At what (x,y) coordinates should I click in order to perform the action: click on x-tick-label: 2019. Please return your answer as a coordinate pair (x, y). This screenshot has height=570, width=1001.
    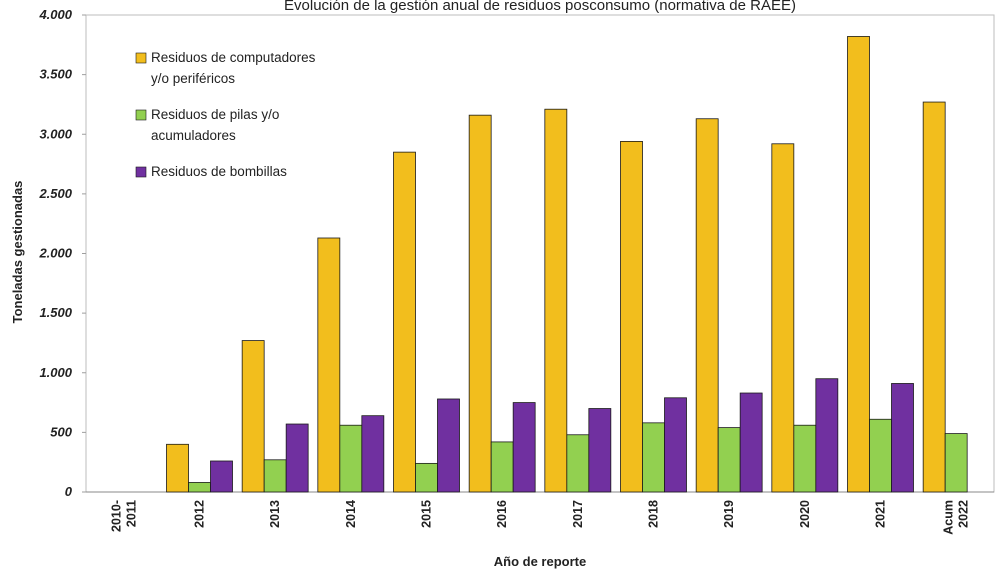
    Looking at the image, I should click on (729, 514).